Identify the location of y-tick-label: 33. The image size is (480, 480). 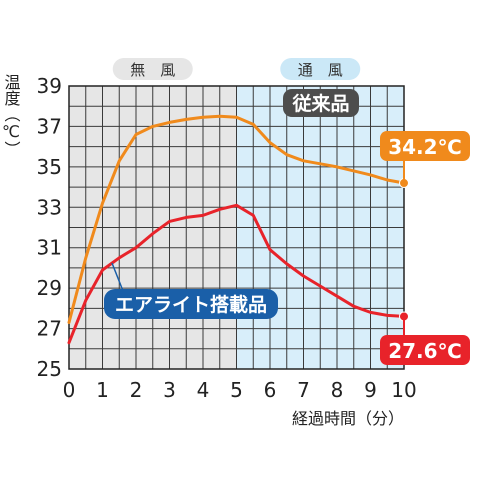
(49, 207).